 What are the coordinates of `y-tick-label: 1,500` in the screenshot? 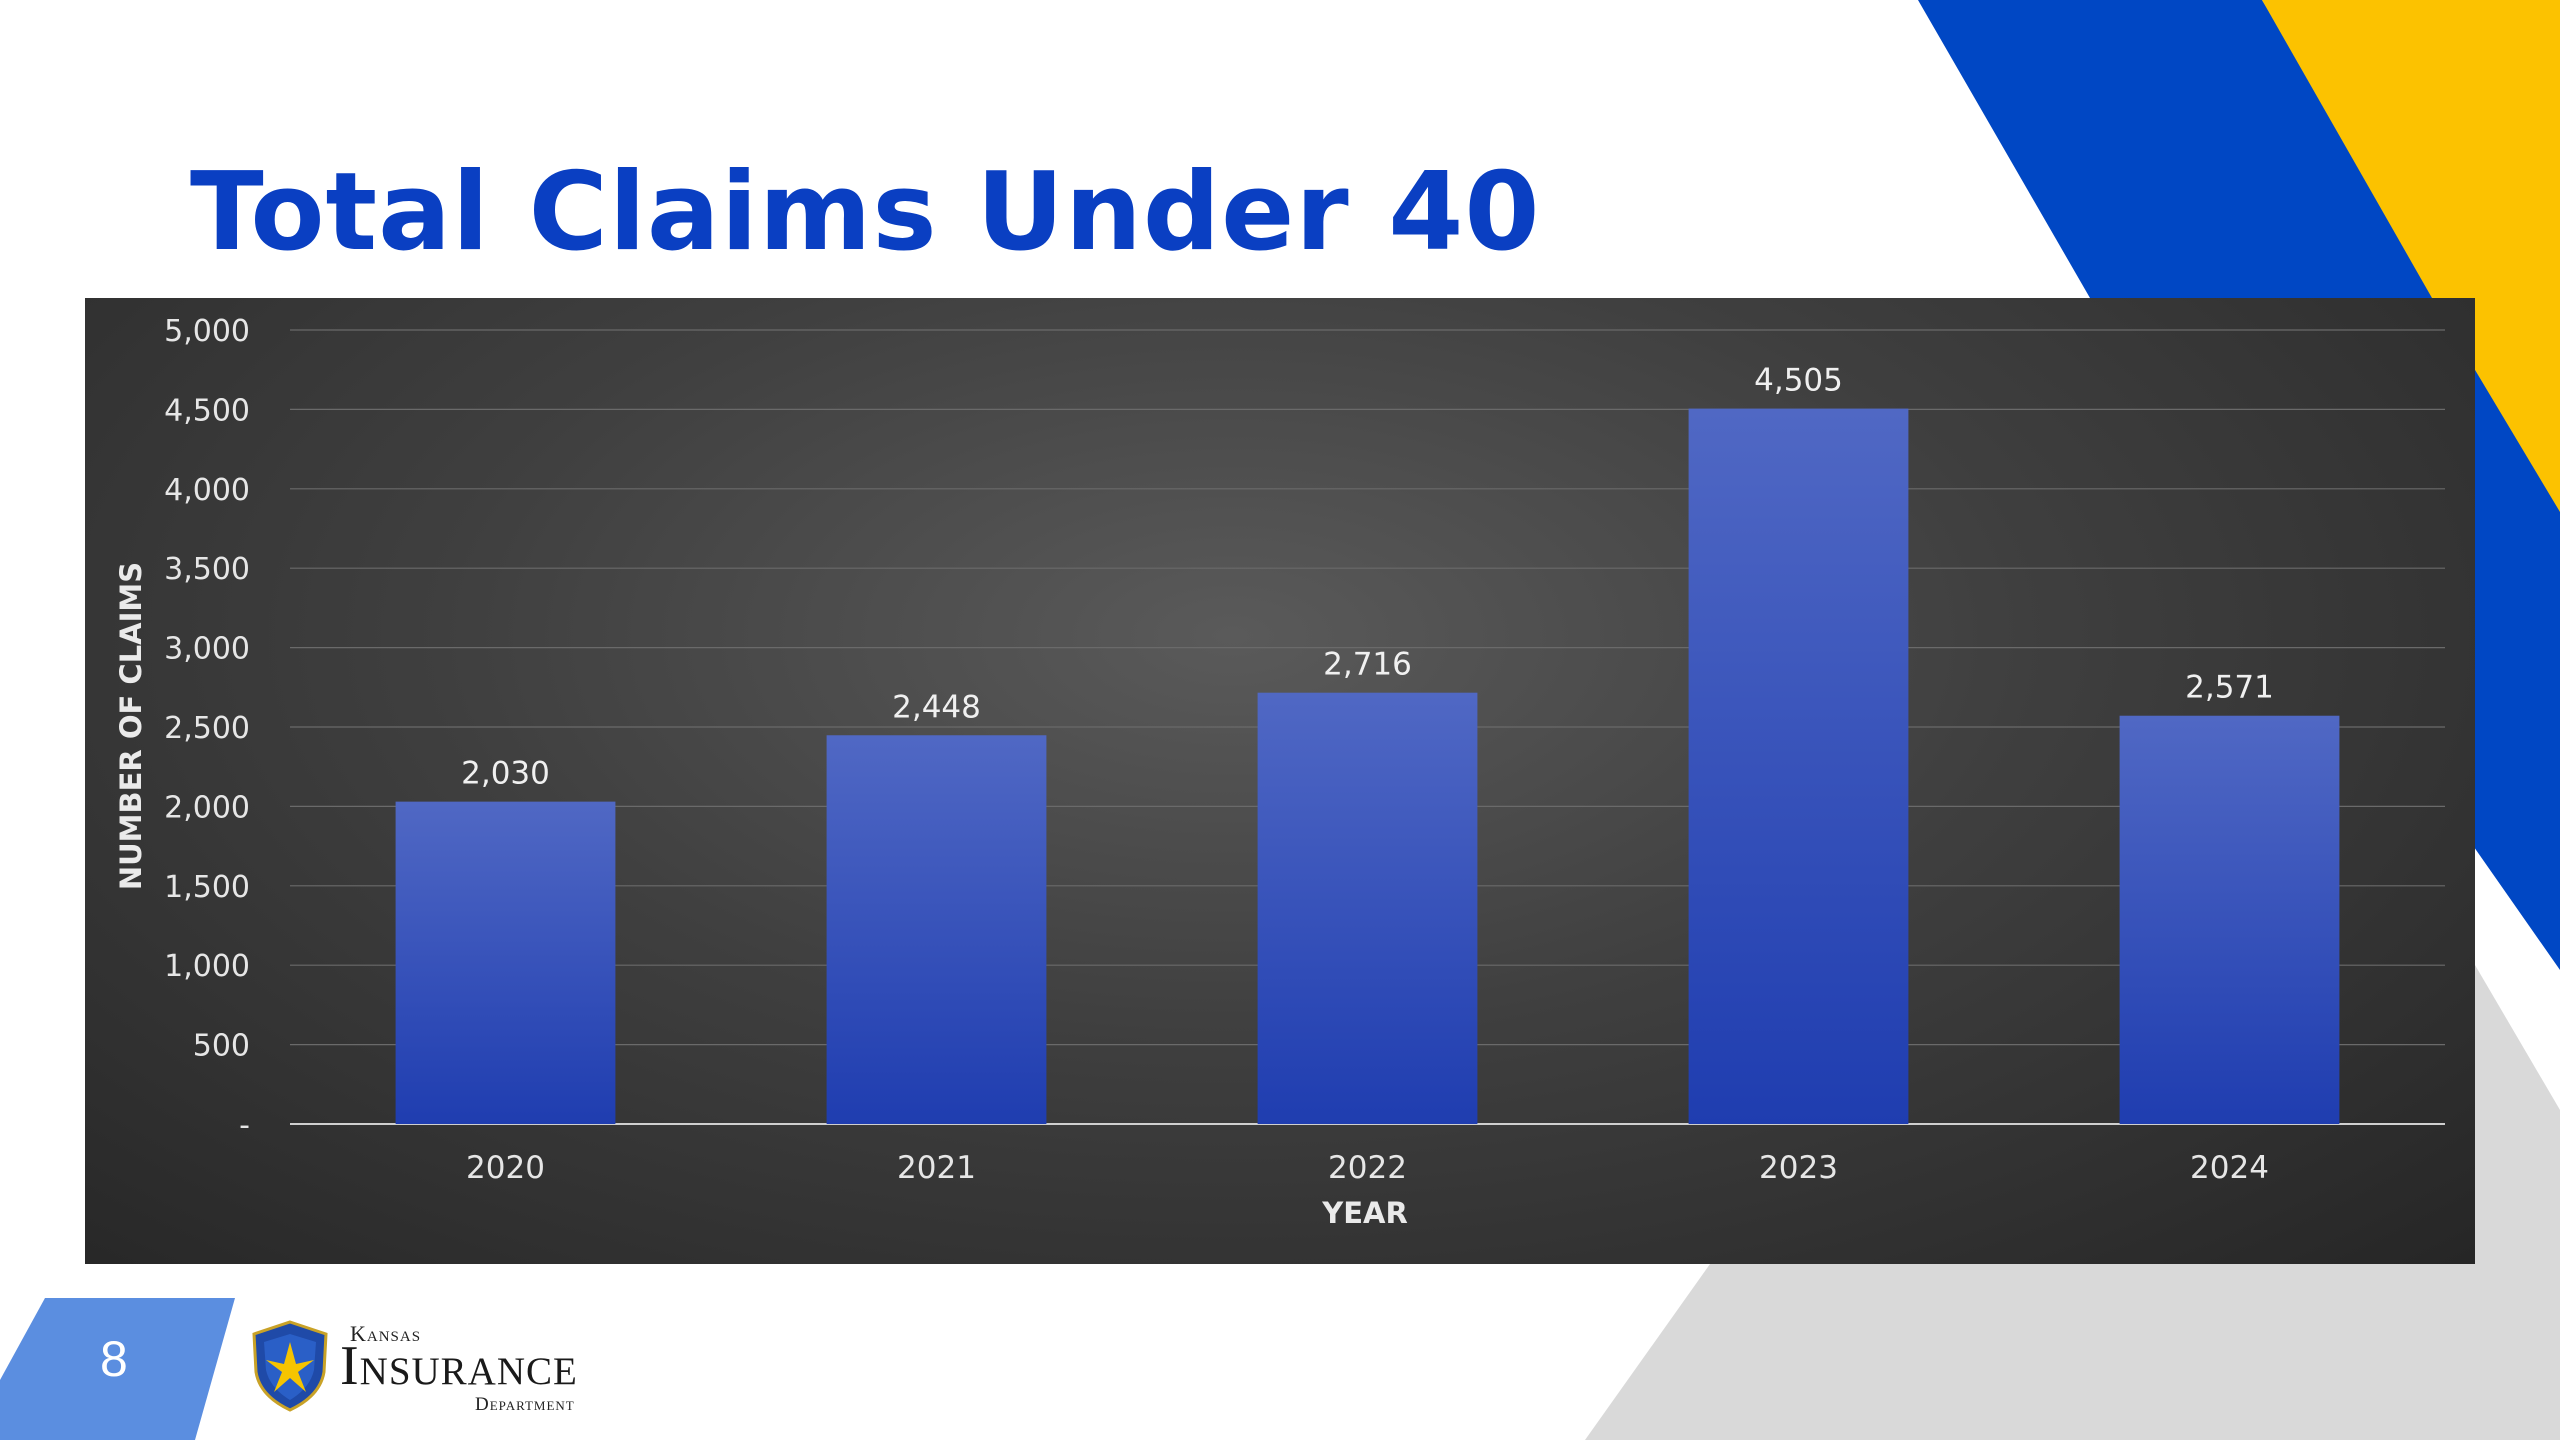 It's located at (207, 887).